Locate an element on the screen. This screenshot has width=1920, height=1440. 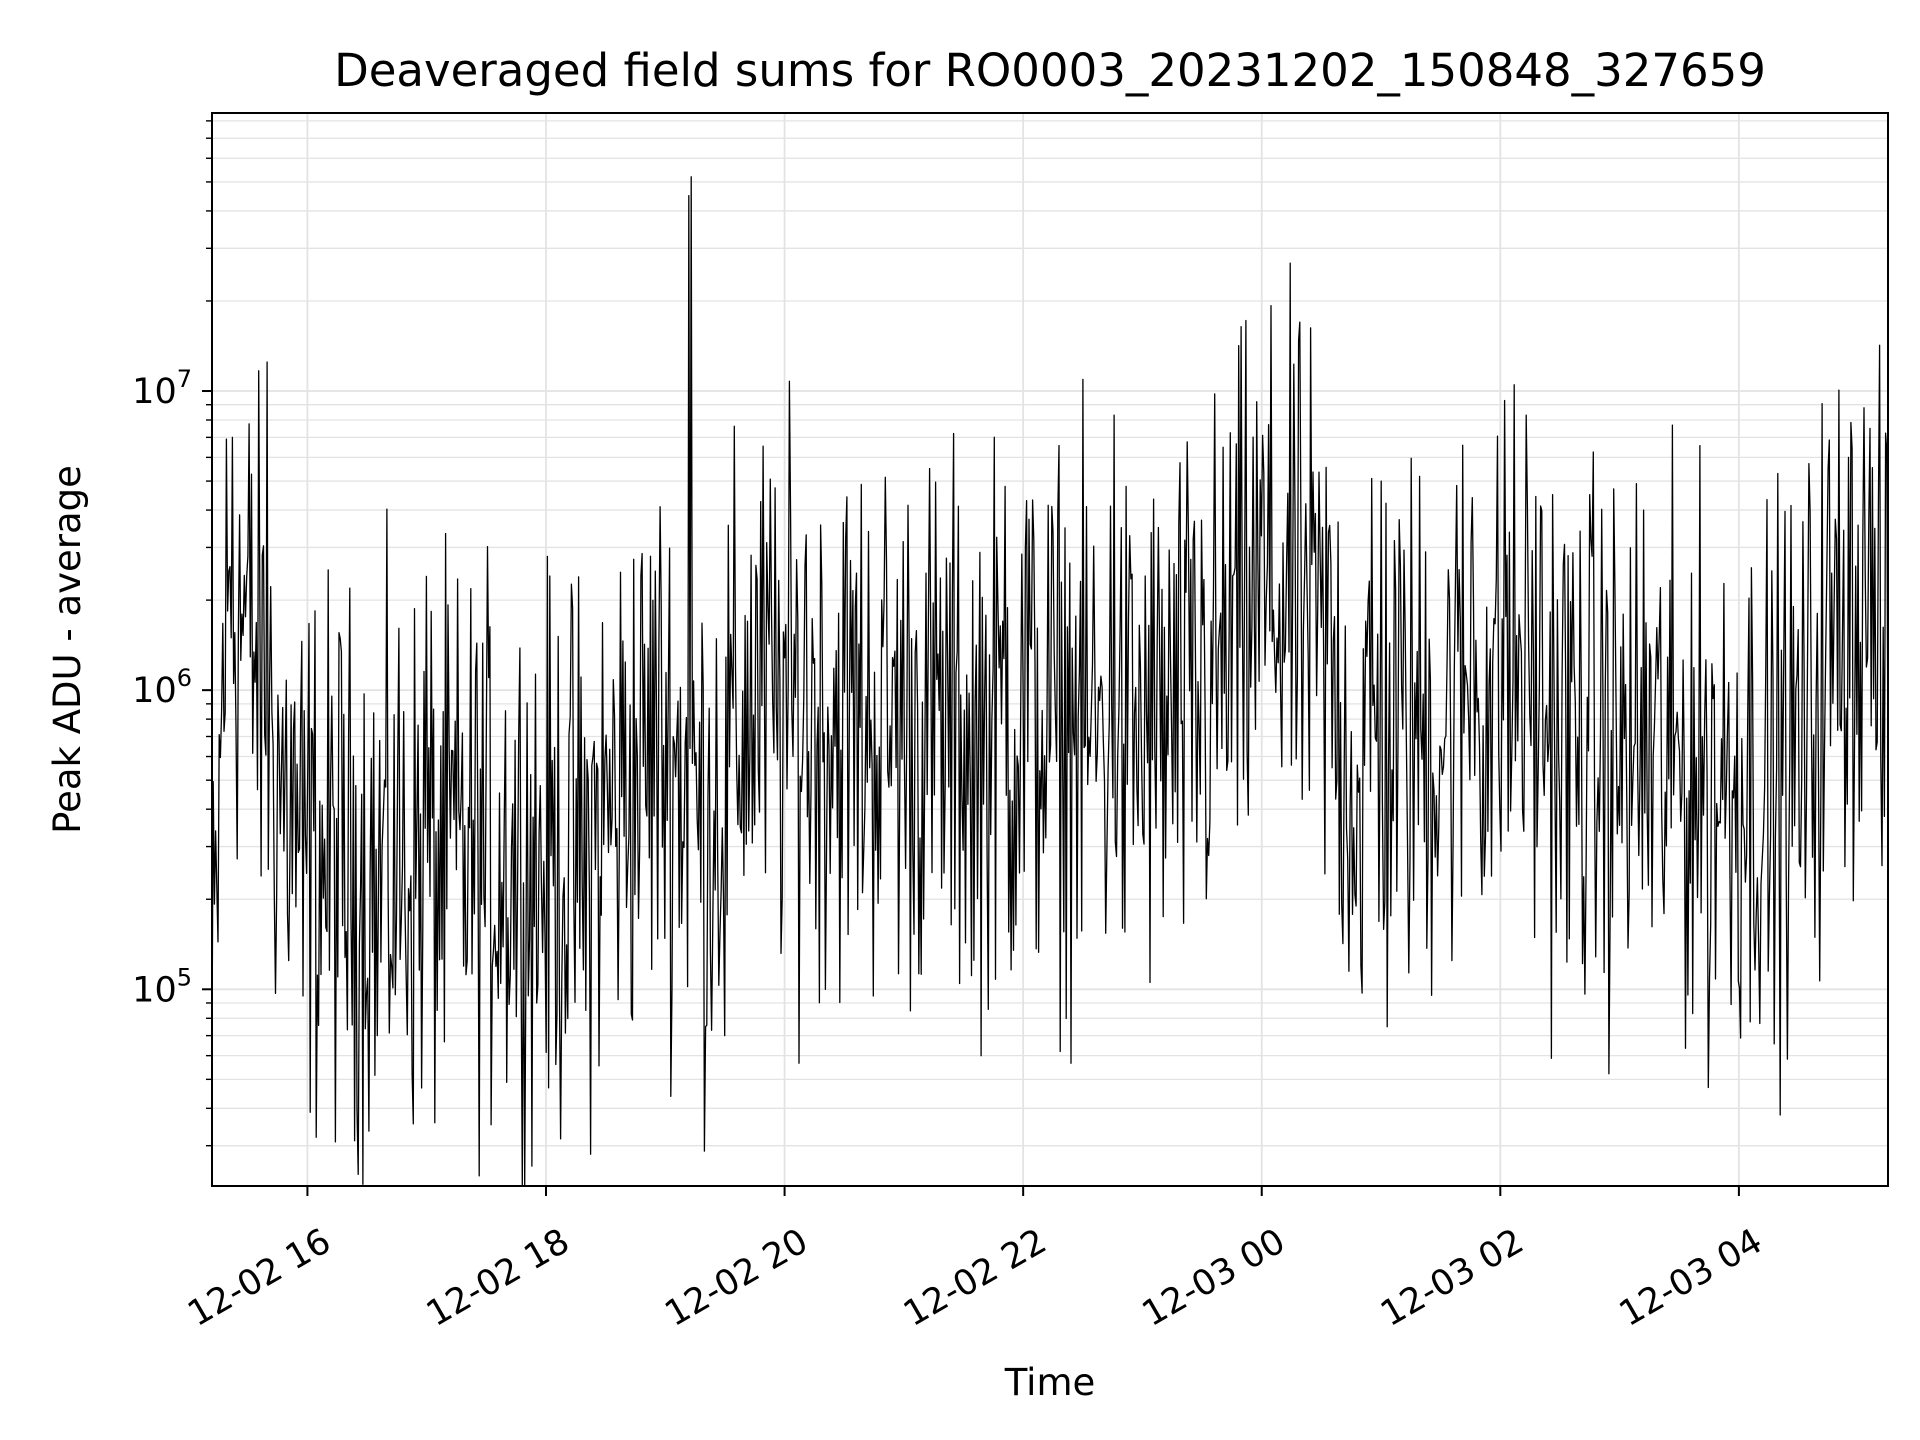
y-tick-label: 10⁷ is located at coordinates (162, 388).